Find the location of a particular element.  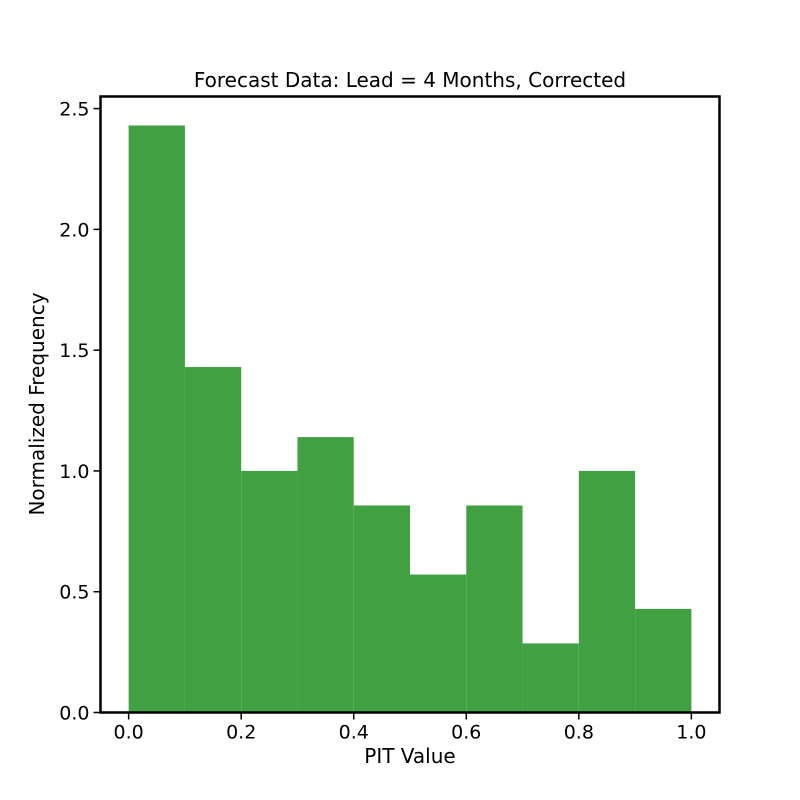

x-tick-label: 0.4 is located at coordinates (354, 733).